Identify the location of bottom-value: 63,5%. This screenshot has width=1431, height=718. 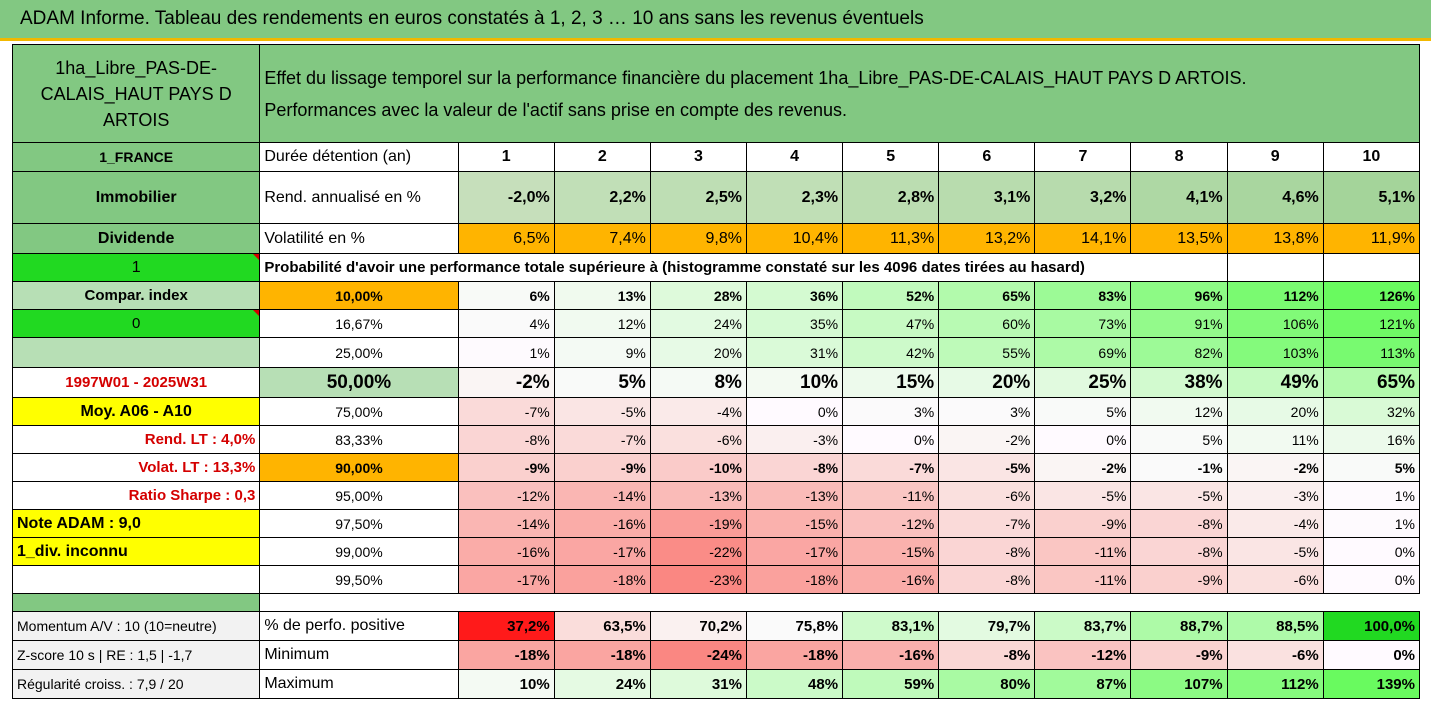
(602, 626).